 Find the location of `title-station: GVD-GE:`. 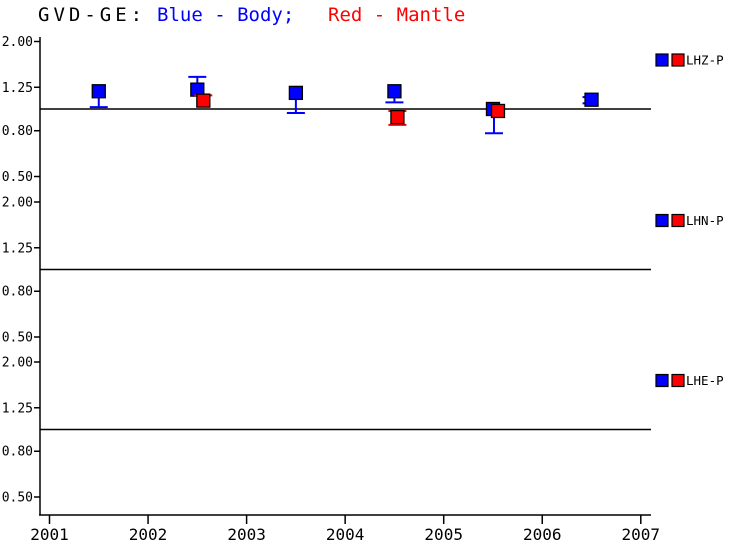

title-station: GVD-GE: is located at coordinates (92, 15).